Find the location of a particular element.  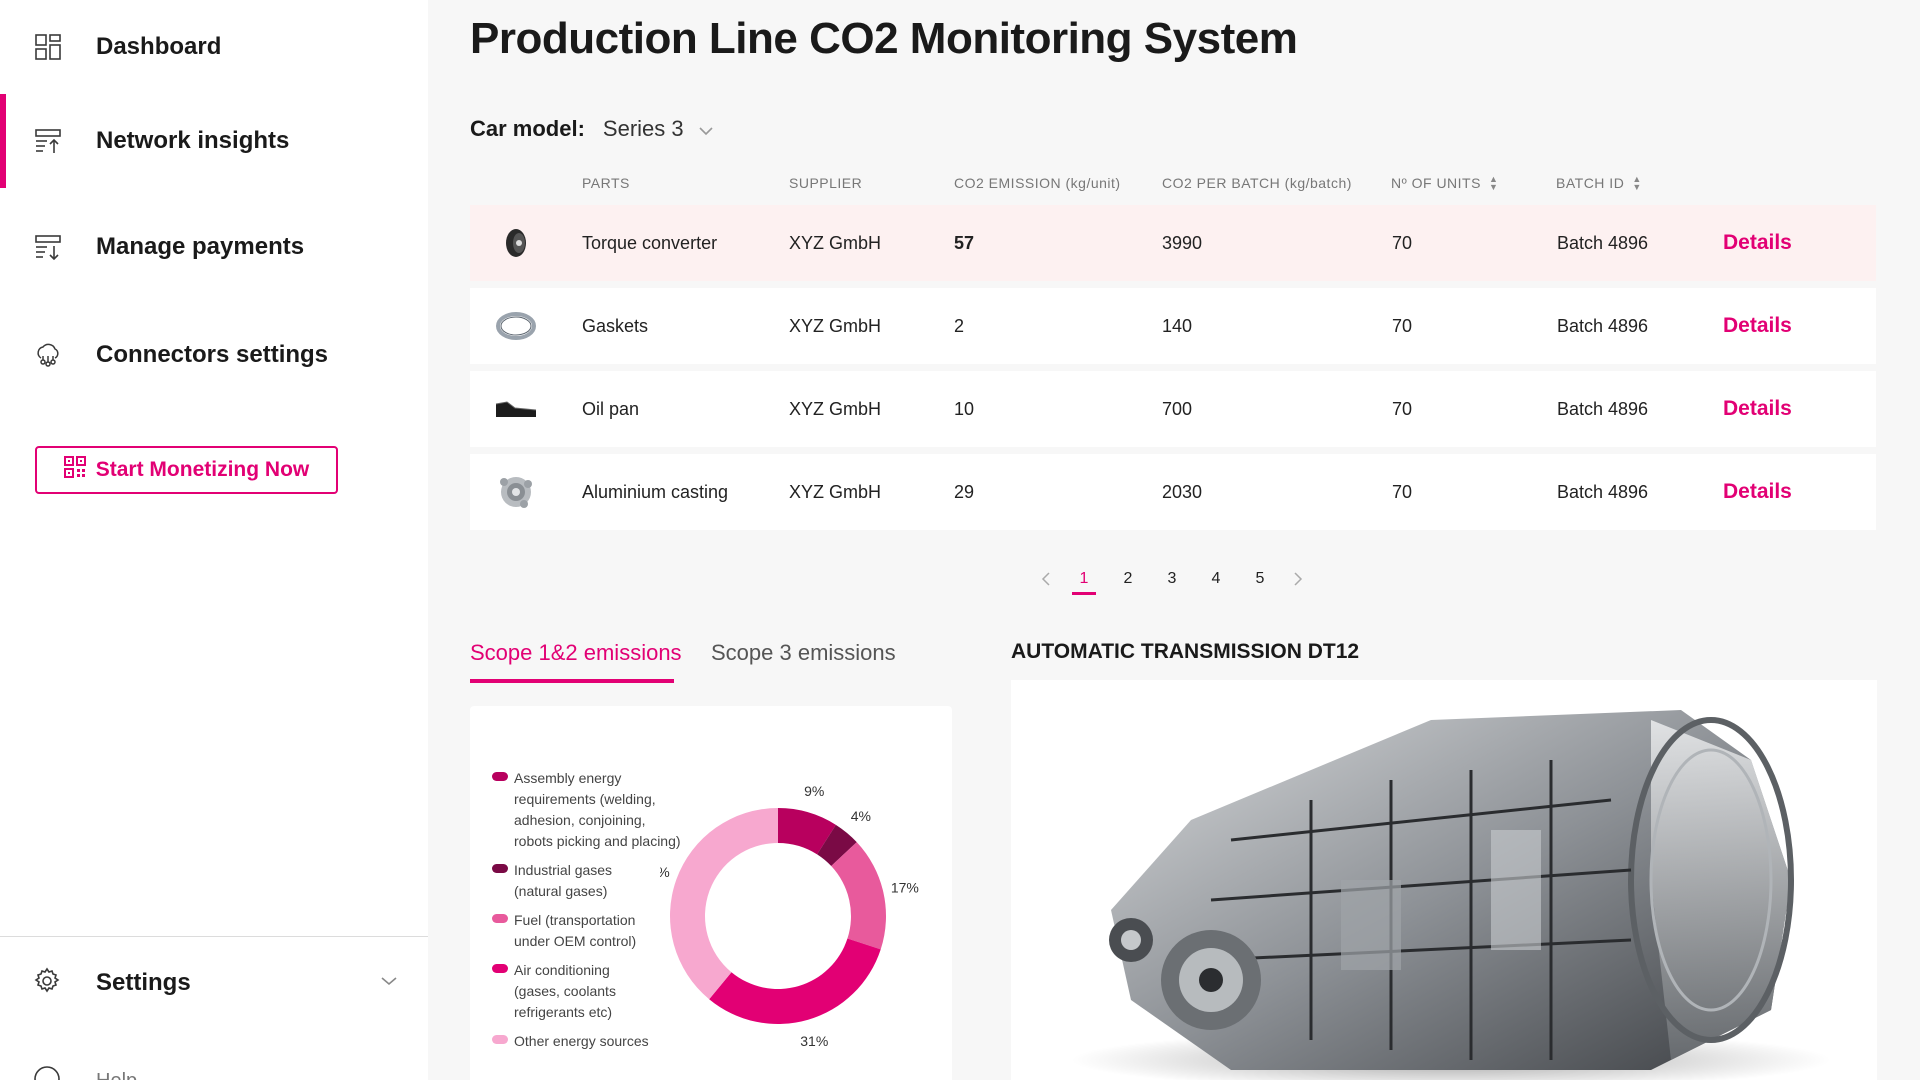

chevron-right-icon is located at coordinates (1298, 579).